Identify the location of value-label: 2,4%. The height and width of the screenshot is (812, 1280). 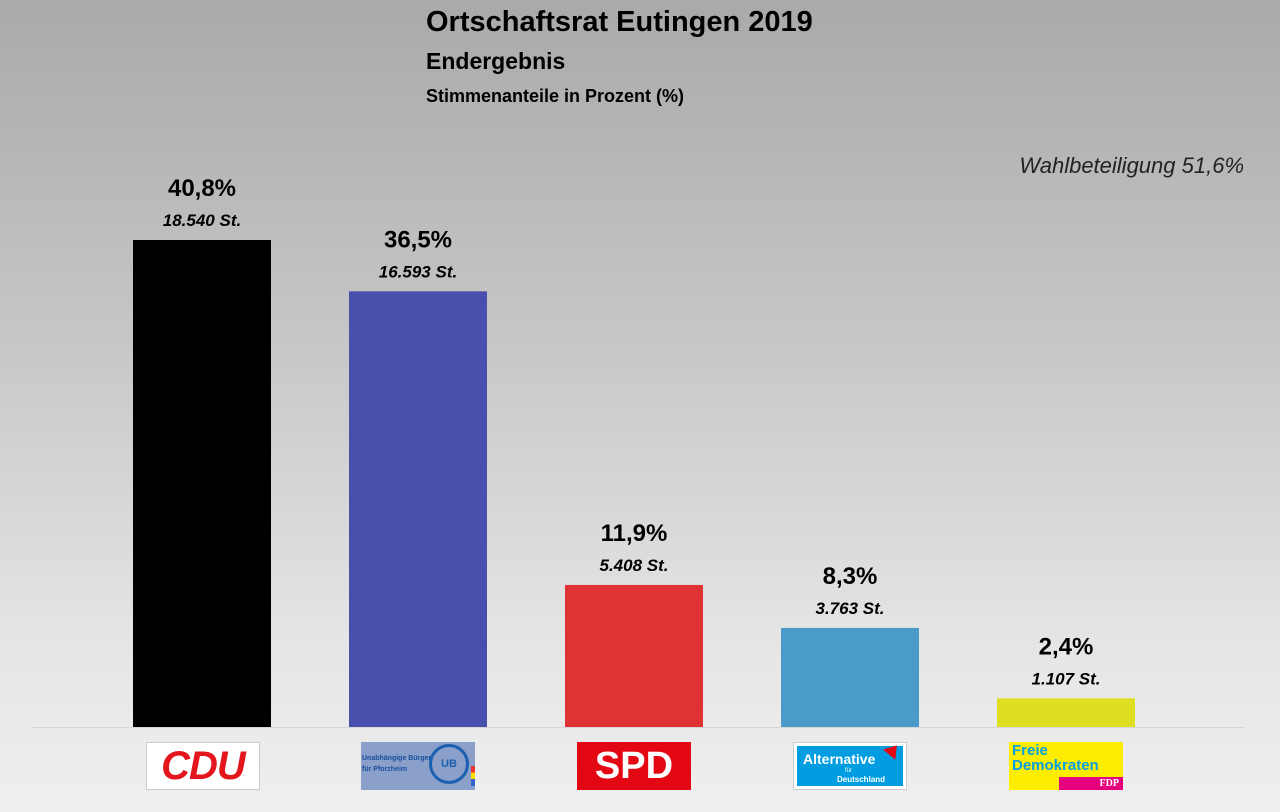
(1066, 646).